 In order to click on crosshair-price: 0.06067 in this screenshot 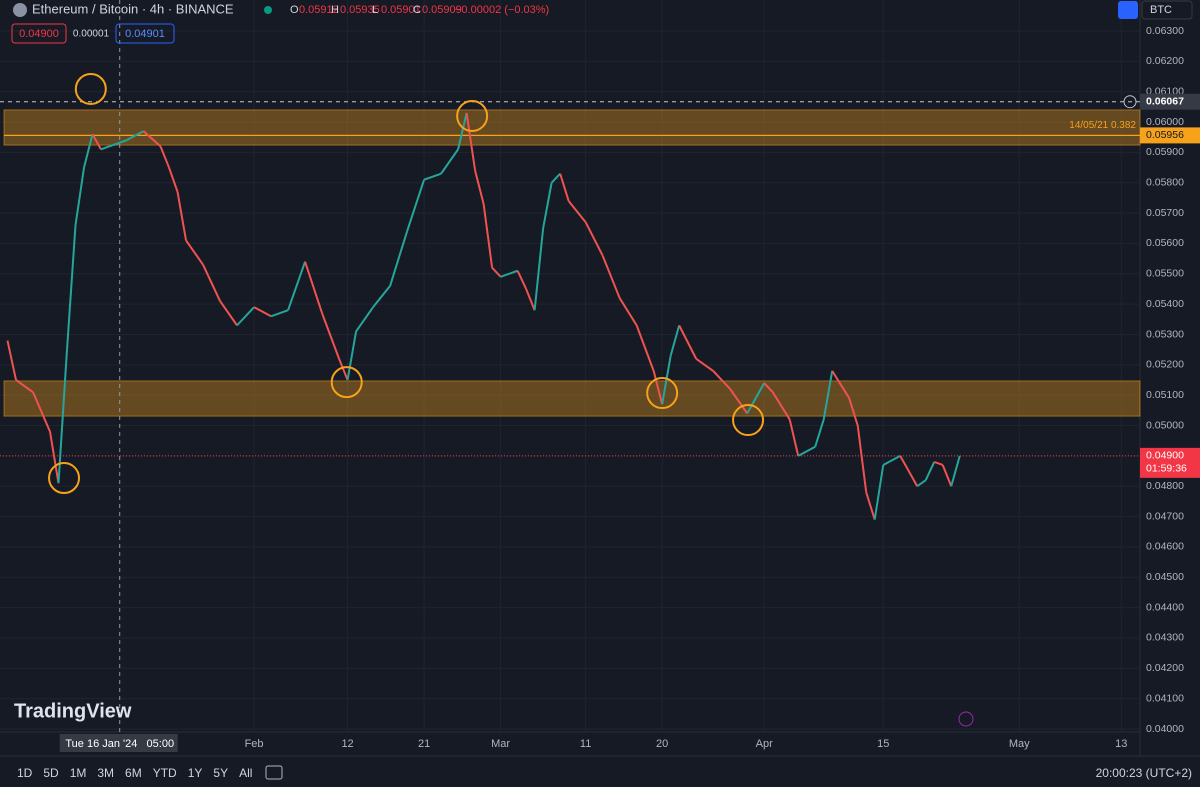, I will do `click(1165, 101)`.